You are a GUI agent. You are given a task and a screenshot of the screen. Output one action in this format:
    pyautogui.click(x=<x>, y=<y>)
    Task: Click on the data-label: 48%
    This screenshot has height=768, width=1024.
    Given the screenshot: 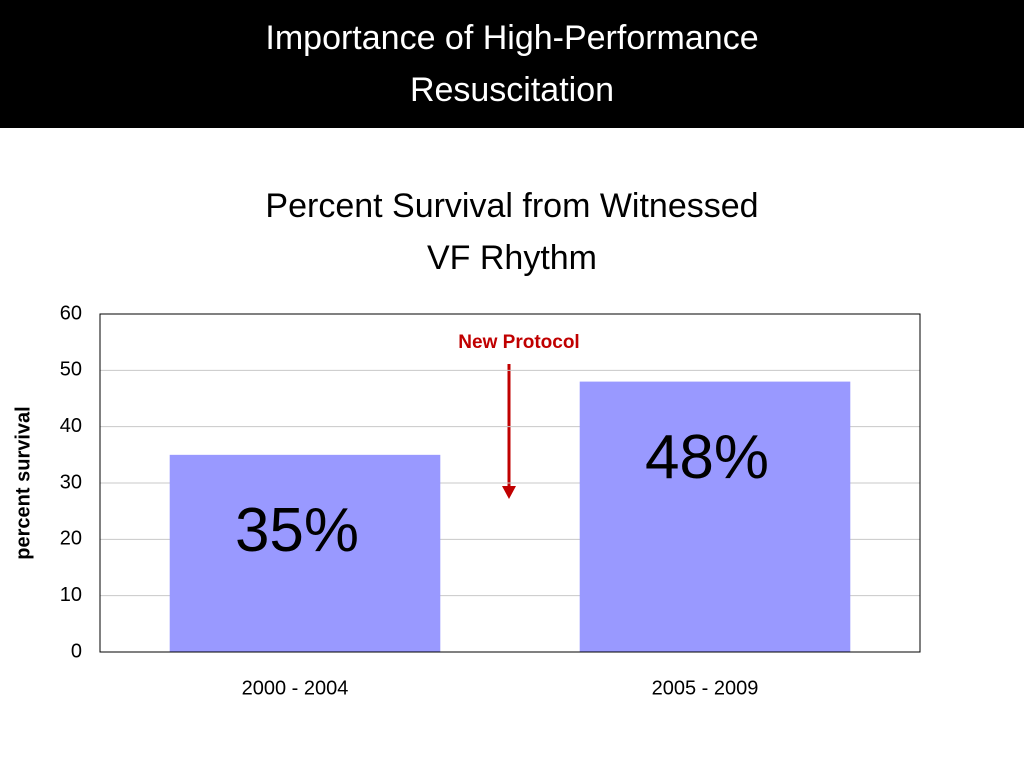 What is the action you would take?
    pyautogui.click(x=707, y=457)
    